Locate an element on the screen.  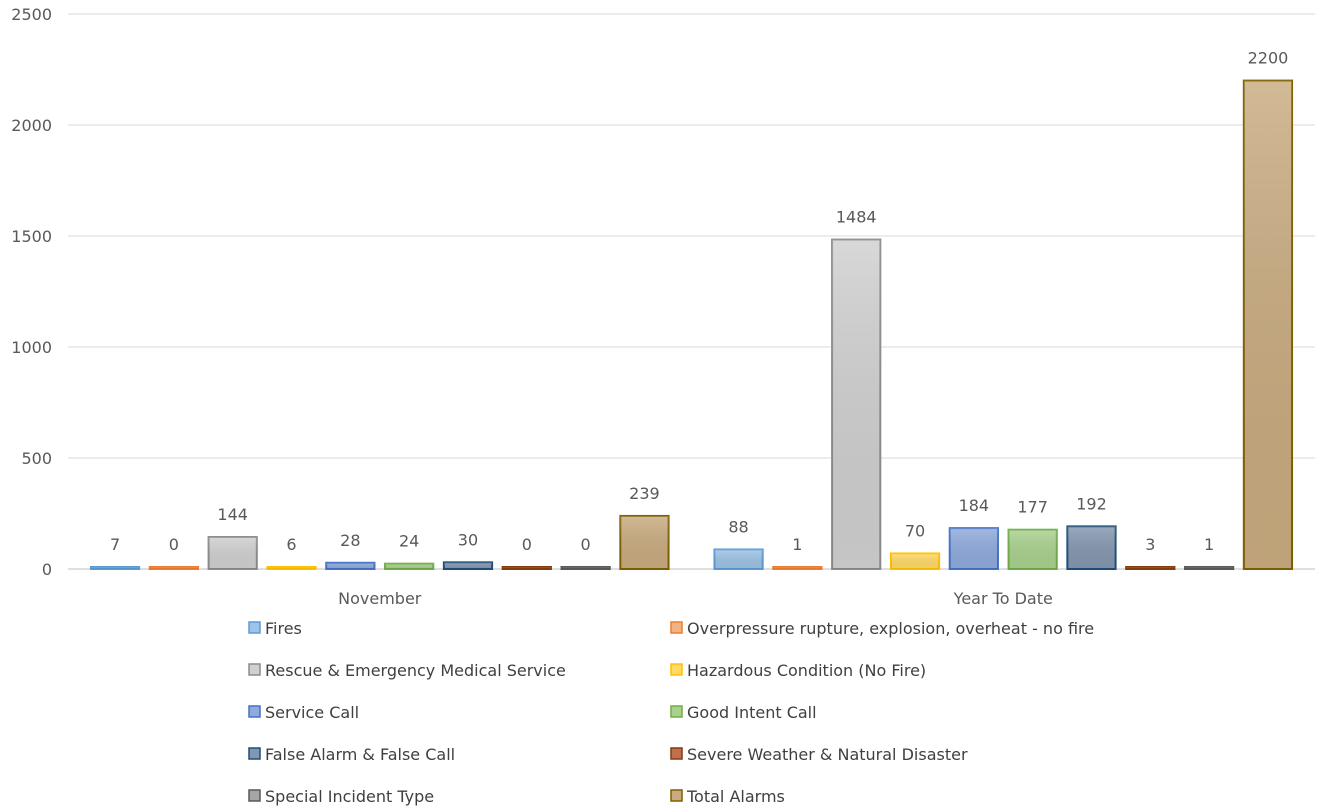
data-label-severe-weather-natural-disaster-november: 0 is located at coordinates (527, 544).